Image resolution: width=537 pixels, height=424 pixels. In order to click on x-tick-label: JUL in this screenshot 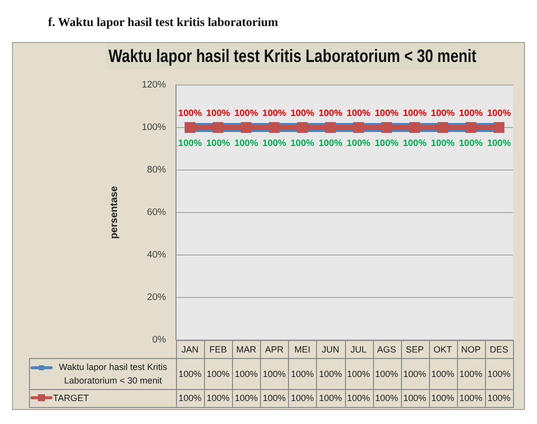, I will do `click(358, 349)`.